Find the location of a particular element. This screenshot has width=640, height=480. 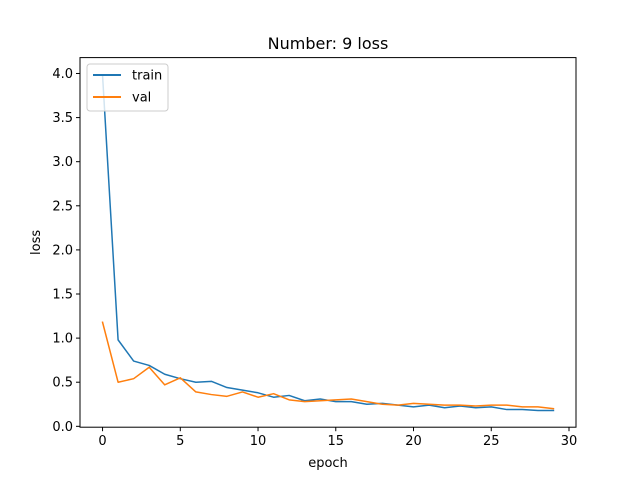

y-axis: 0.0 0.5 1.0 1.5 2.0 2.5 3.0 3.5 4.0 is located at coordinates (66, 251).